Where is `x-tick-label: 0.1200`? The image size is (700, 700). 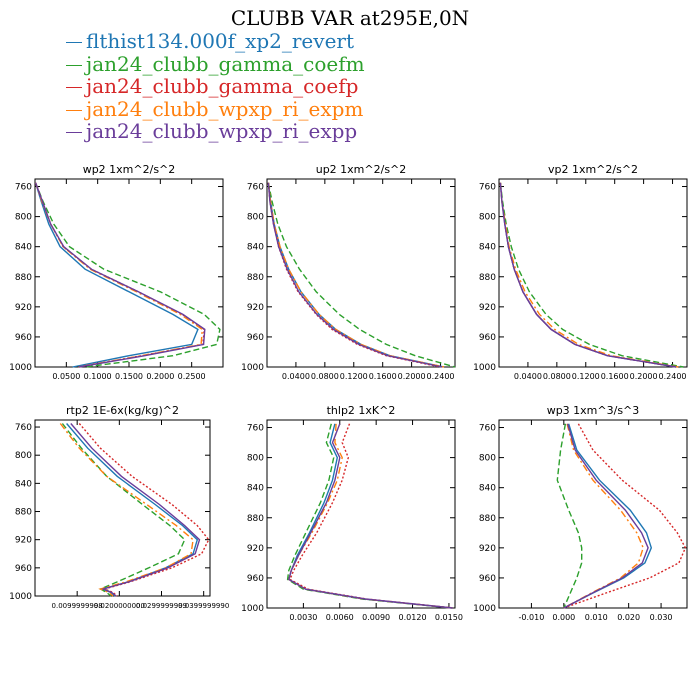 x-tick-label: 0.1200 is located at coordinates (586, 376).